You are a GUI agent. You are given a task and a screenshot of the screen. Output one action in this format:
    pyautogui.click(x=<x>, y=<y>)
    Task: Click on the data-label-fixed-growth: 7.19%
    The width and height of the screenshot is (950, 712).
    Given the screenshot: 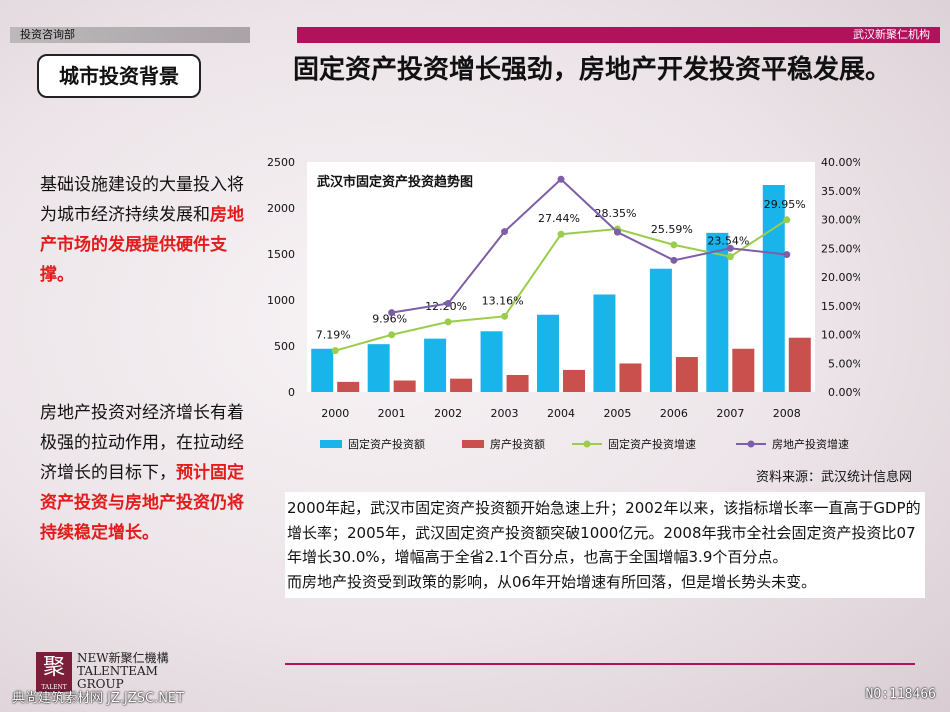 What is the action you would take?
    pyautogui.click(x=333, y=335)
    